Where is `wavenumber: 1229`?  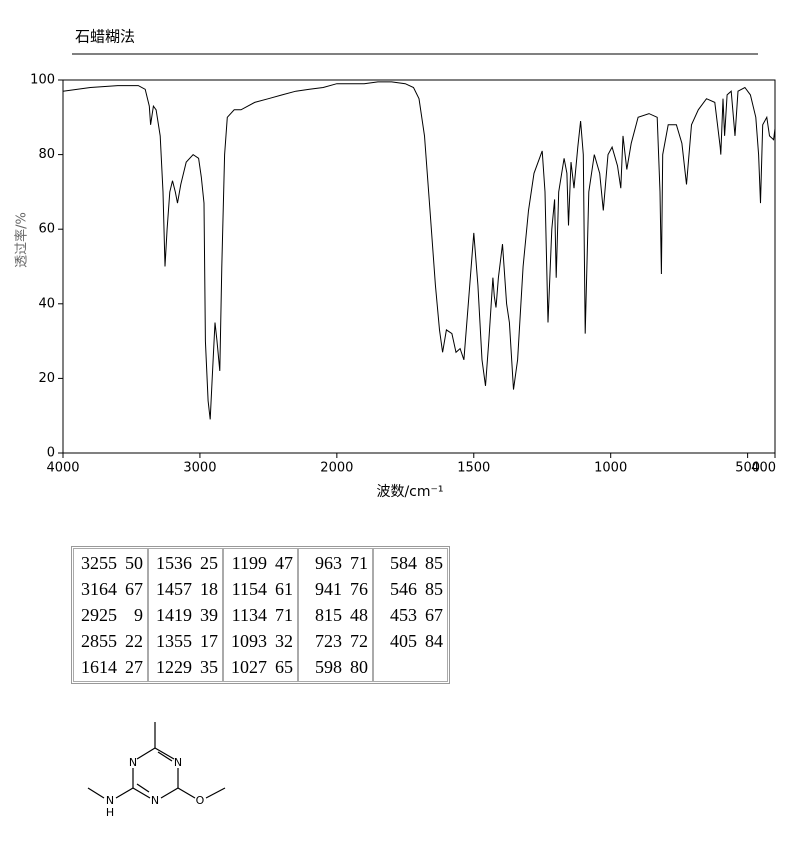 wavenumber: 1229 is located at coordinates (174, 667).